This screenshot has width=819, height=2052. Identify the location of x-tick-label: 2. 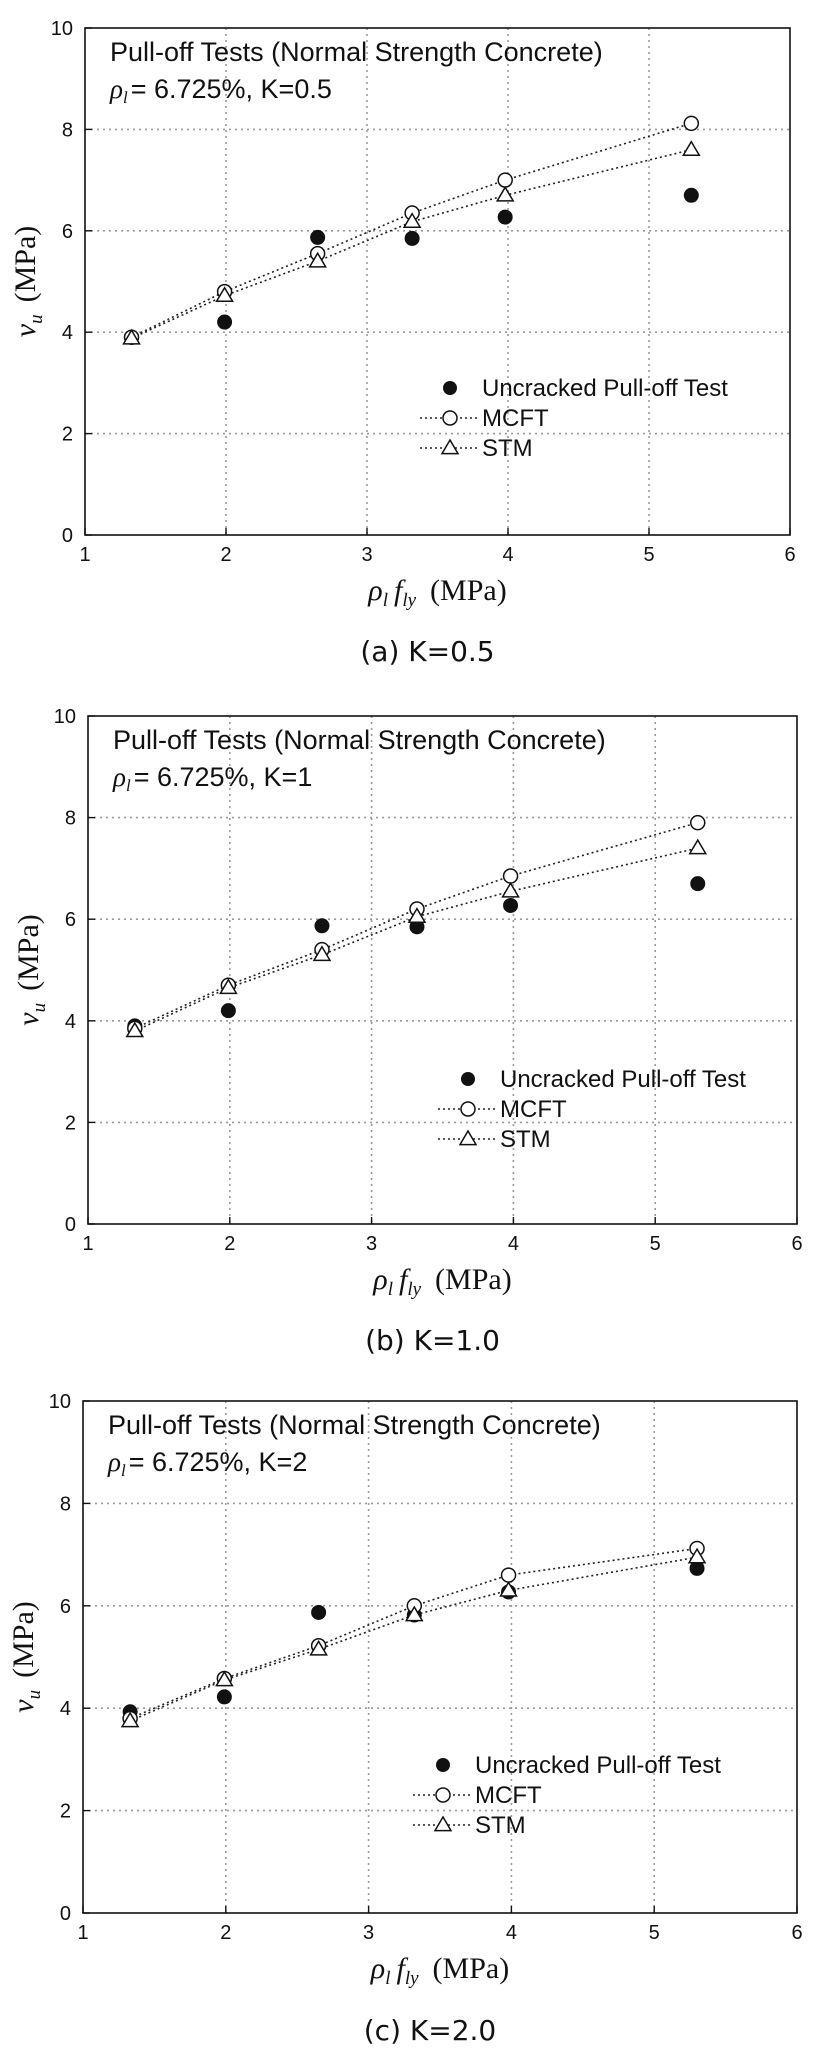
(229, 1244).